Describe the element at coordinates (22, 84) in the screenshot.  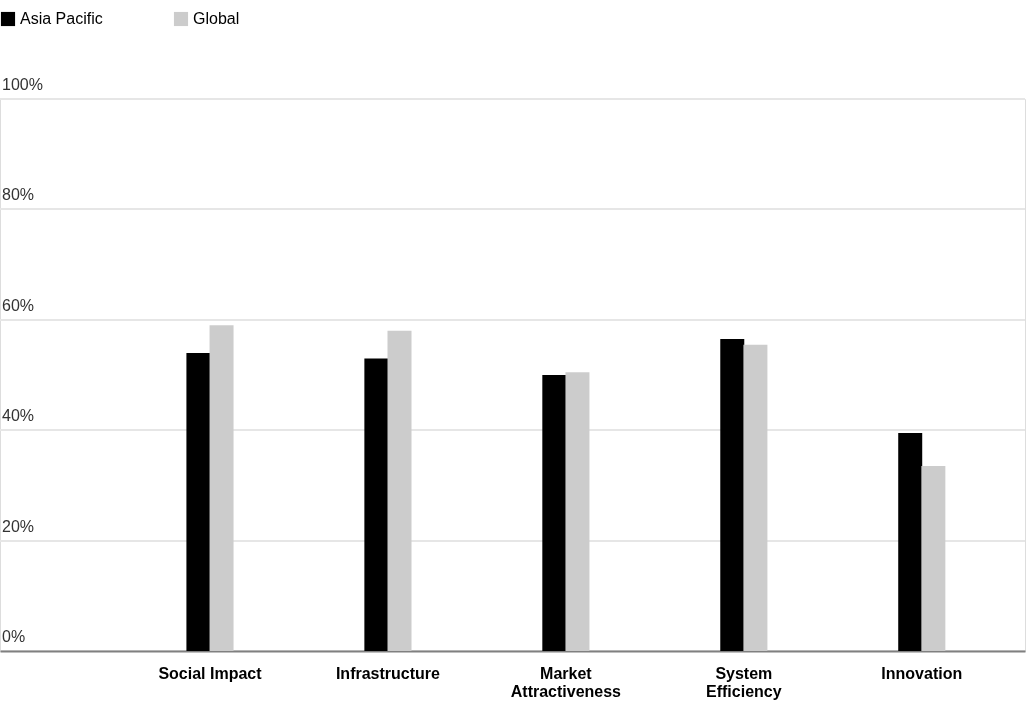
I see `y-tick-label: 100%` at that location.